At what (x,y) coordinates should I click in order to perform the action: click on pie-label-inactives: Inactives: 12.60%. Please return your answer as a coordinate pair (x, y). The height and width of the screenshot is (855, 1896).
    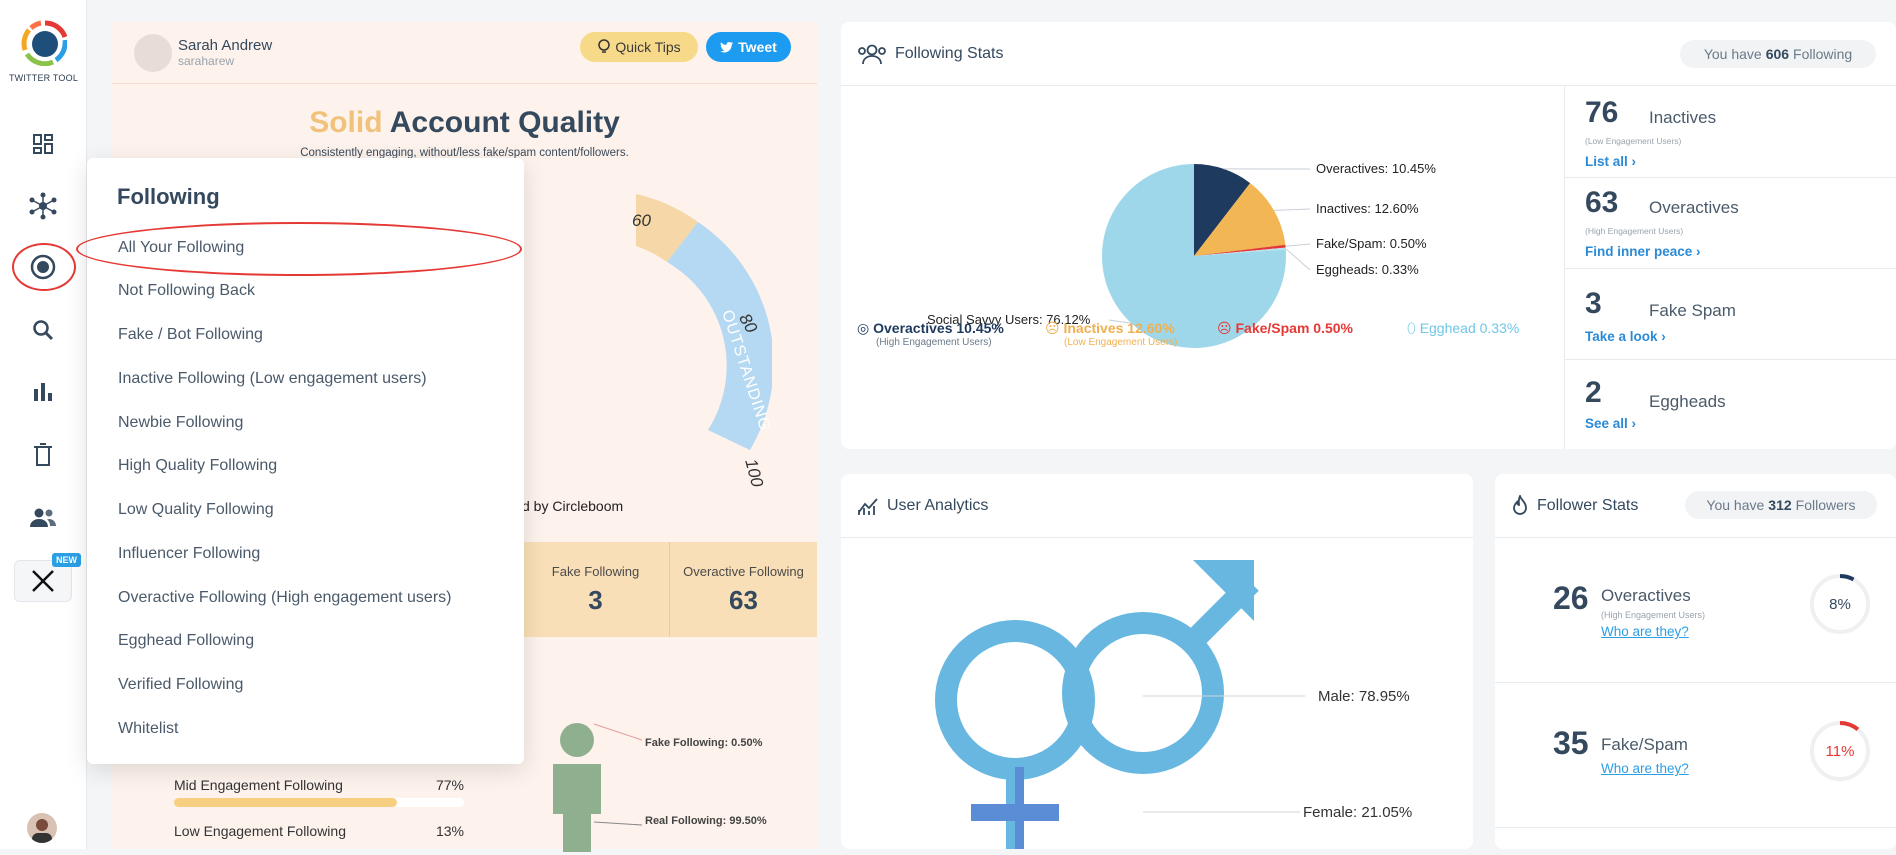
    Looking at the image, I should click on (1367, 208).